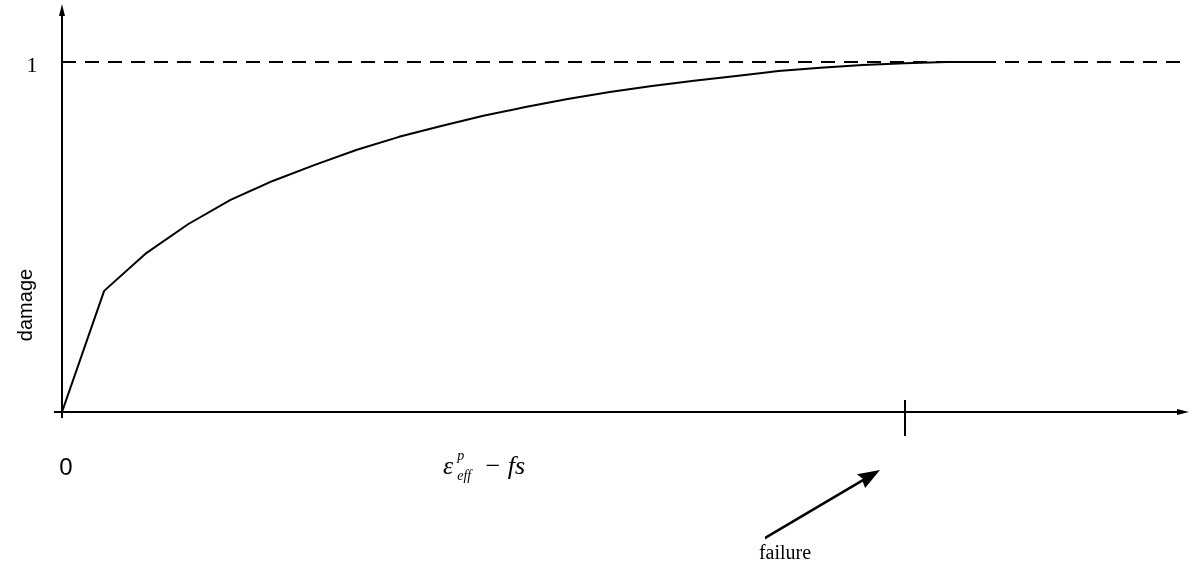 This screenshot has width=1199, height=573. Describe the element at coordinates (785, 552) in the screenshot. I see `text: failure` at that location.